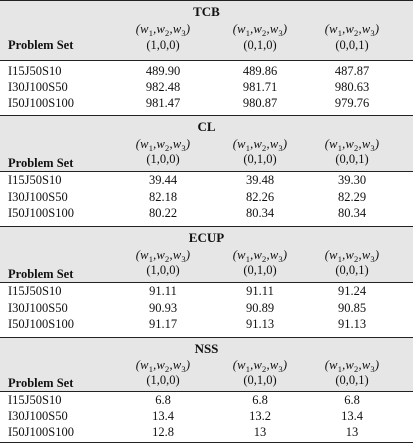 This screenshot has height=444, width=413. What do you see at coordinates (352, 291) in the screenshot?
I see `table-cell: 91.24` at bounding box center [352, 291].